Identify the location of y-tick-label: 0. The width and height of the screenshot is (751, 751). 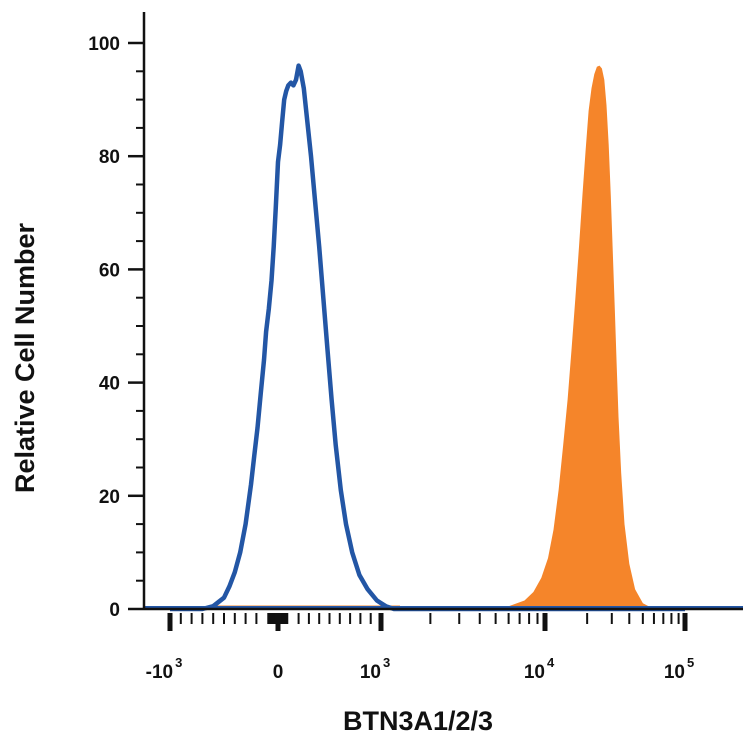
(114, 610).